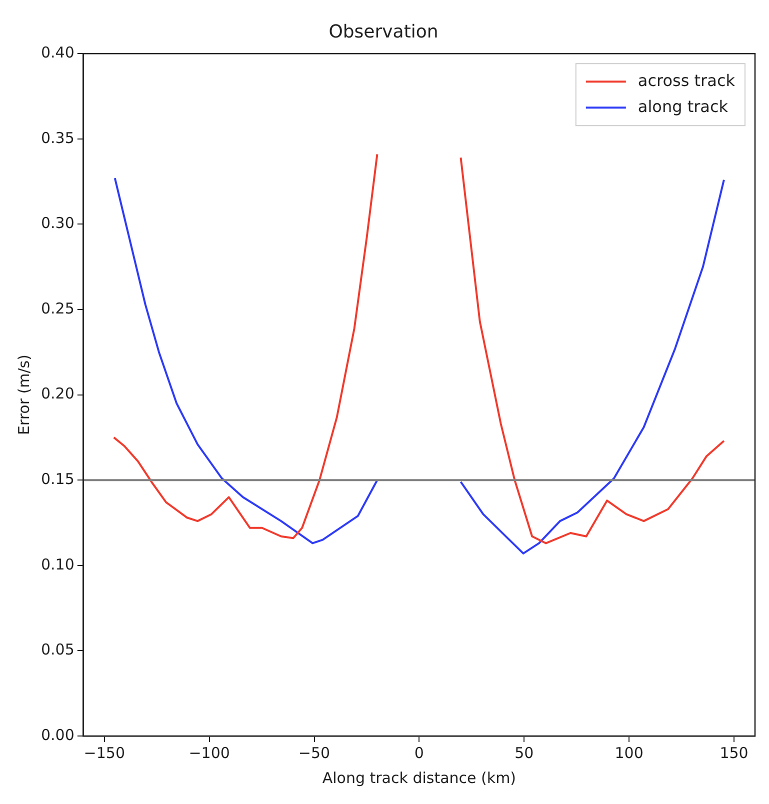 This screenshot has height=804, width=769. Describe the element at coordinates (419, 777) in the screenshot. I see `x-axis-title: Along track distance (km)` at that location.